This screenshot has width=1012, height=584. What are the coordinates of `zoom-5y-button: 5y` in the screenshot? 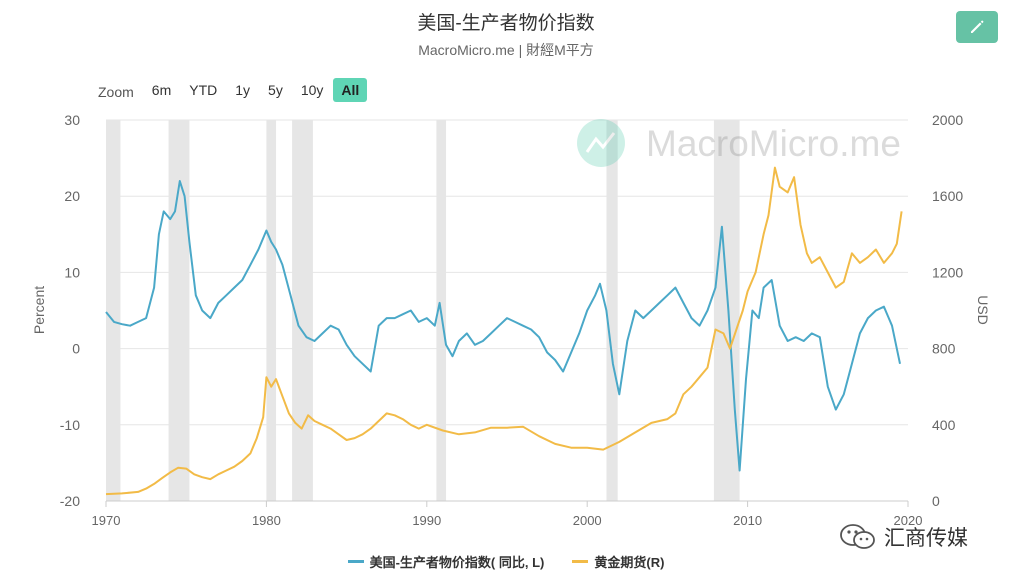 It's located at (275, 90).